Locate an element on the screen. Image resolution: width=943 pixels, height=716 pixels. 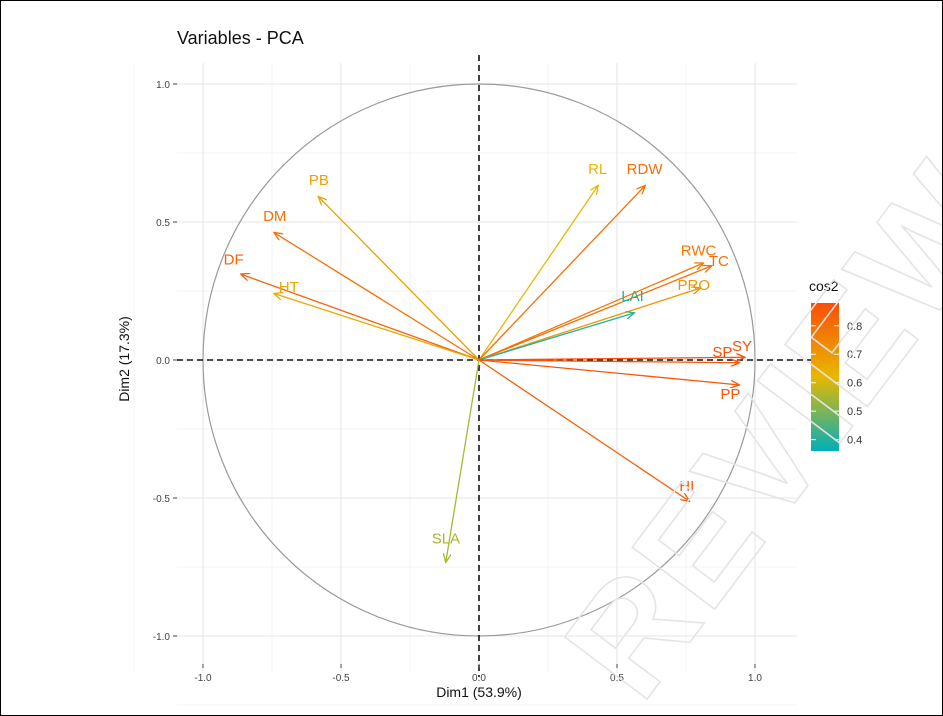
arrow-rdw is located at coordinates (561, 273).